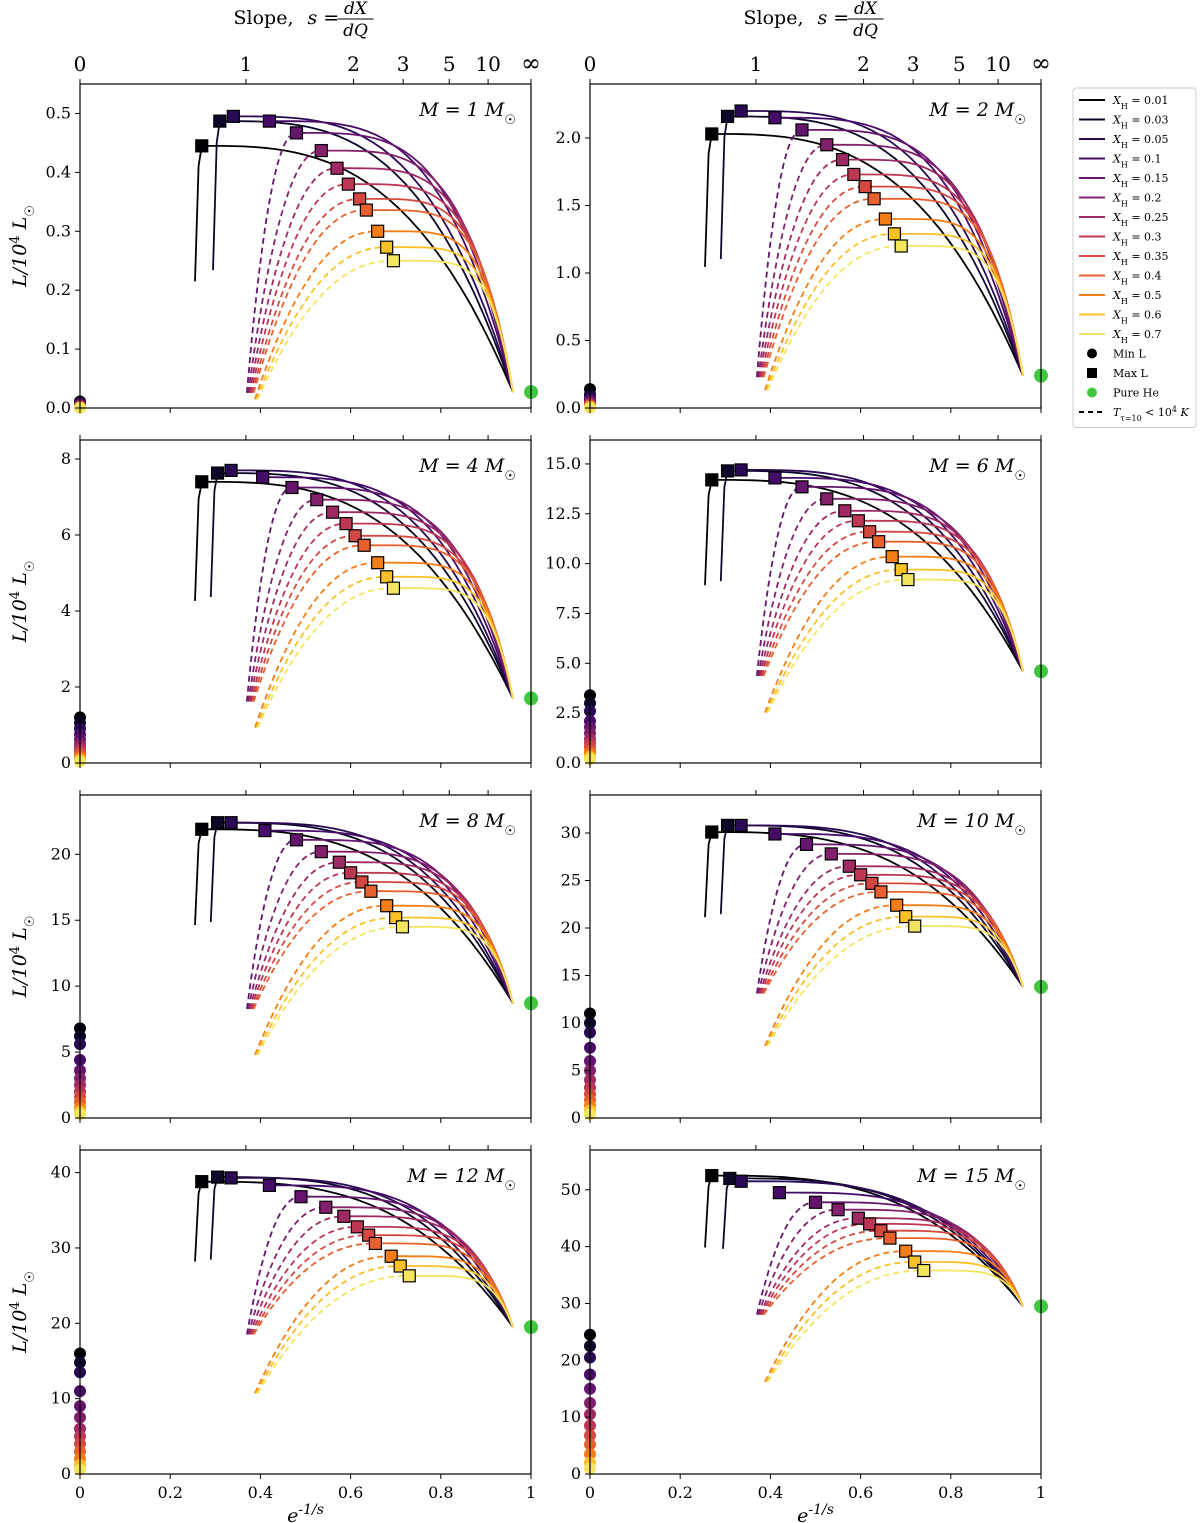  Describe the element at coordinates (449, 64) in the screenshot. I see `top-tick-label: 5` at that location.